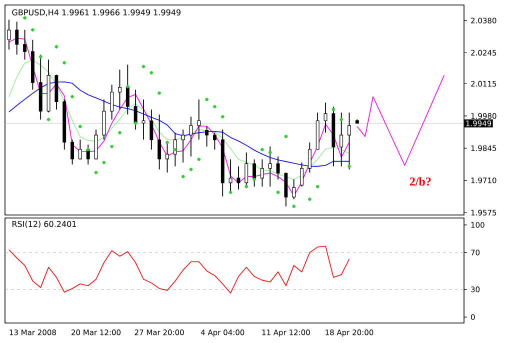  I want to click on annotation: 2/b?, so click(420, 181).